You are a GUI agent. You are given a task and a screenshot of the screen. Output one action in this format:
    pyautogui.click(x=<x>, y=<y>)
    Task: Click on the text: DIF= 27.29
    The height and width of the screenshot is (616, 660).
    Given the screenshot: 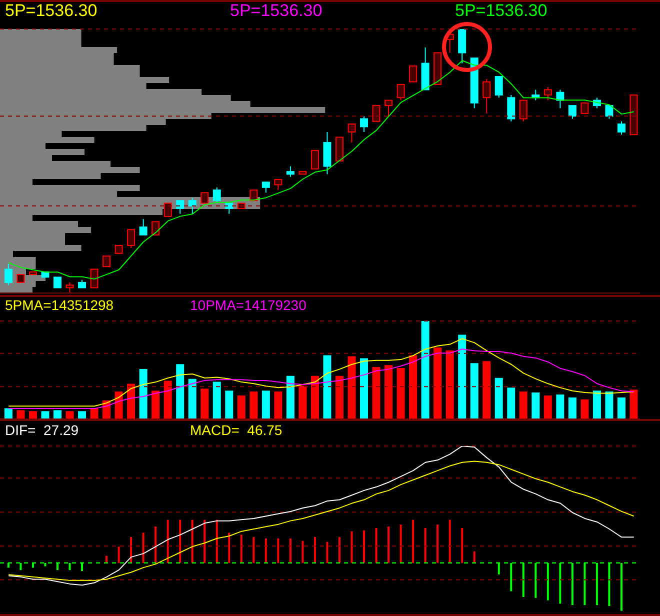 What is the action you would take?
    pyautogui.click(x=42, y=430)
    